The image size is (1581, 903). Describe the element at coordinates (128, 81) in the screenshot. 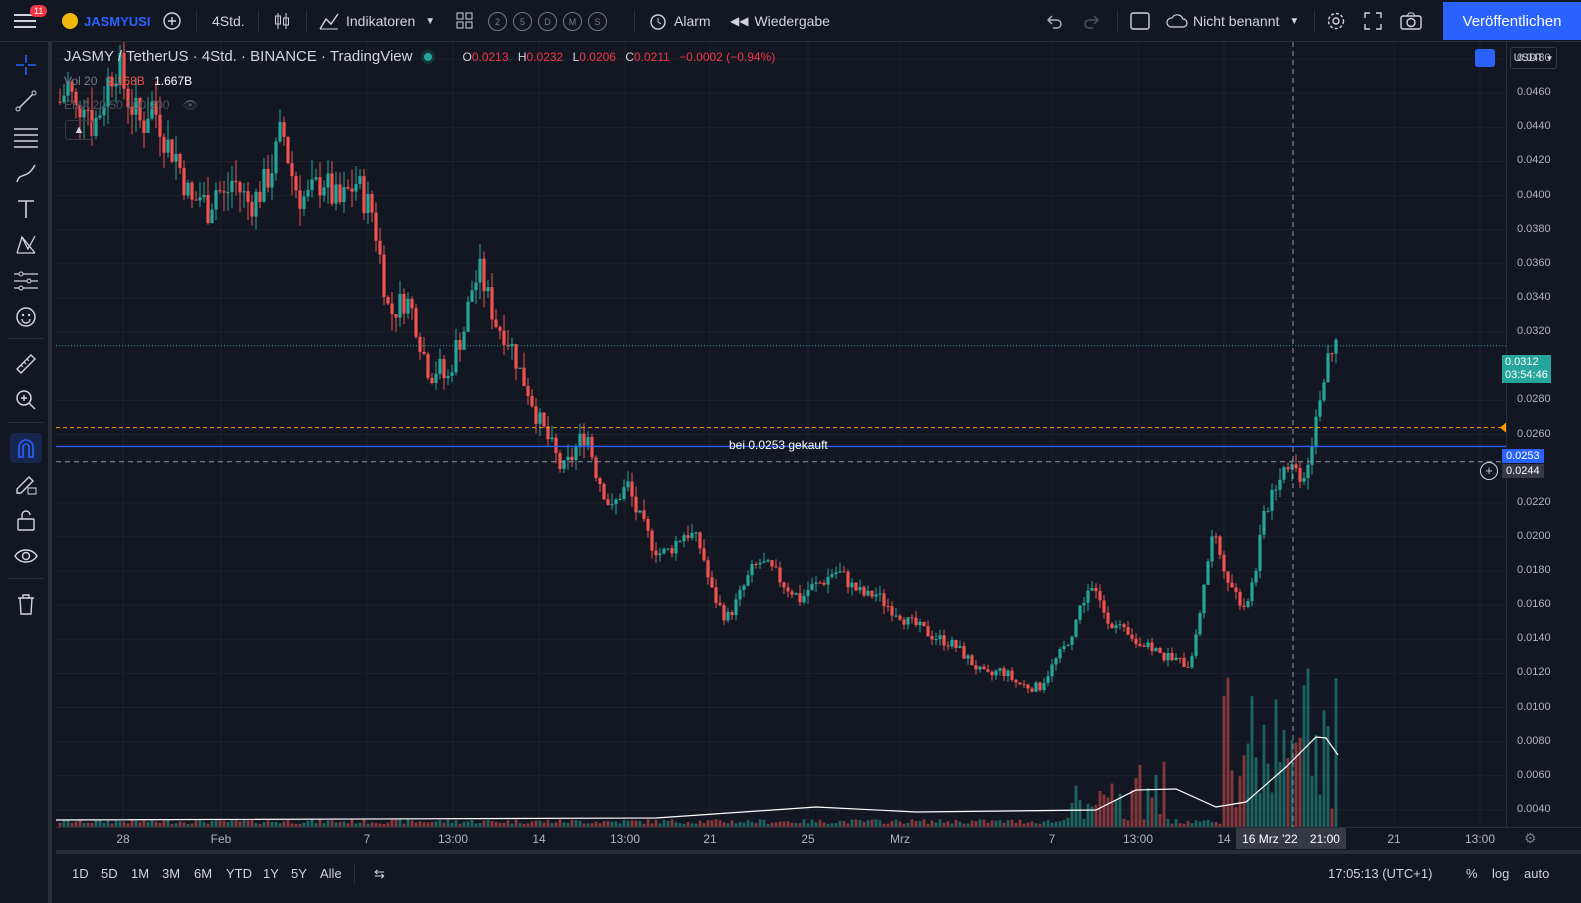

I see `volume-legend: Vol 20 2.168B 1.667B` at that location.